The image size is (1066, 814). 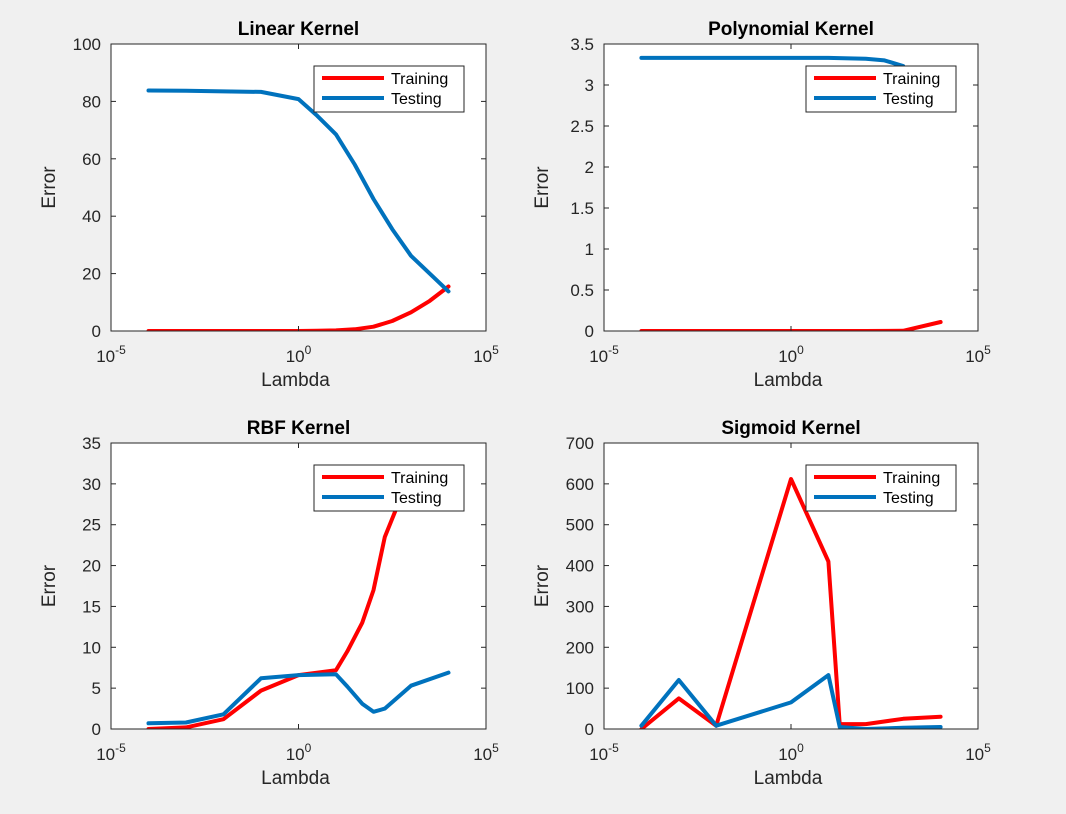 What do you see at coordinates (96, 688) in the screenshot?
I see `y-tick-label: 5` at bounding box center [96, 688].